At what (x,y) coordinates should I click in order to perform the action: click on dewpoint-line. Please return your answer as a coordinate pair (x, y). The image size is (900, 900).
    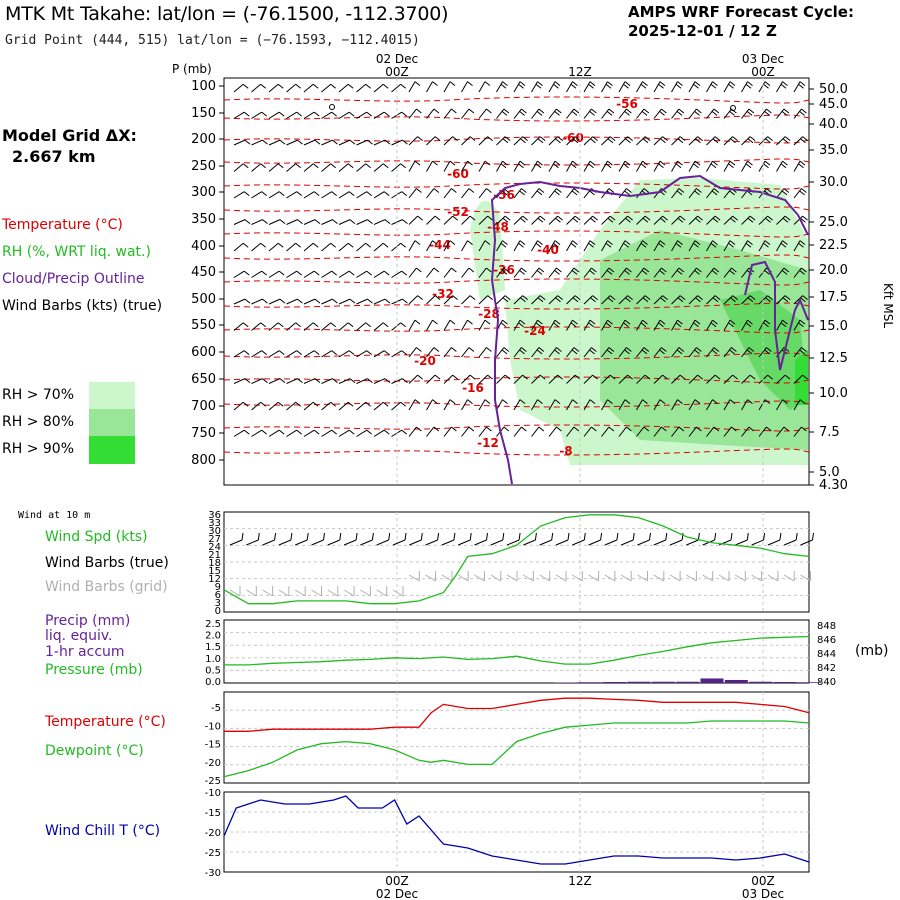
    Looking at the image, I should click on (516, 749).